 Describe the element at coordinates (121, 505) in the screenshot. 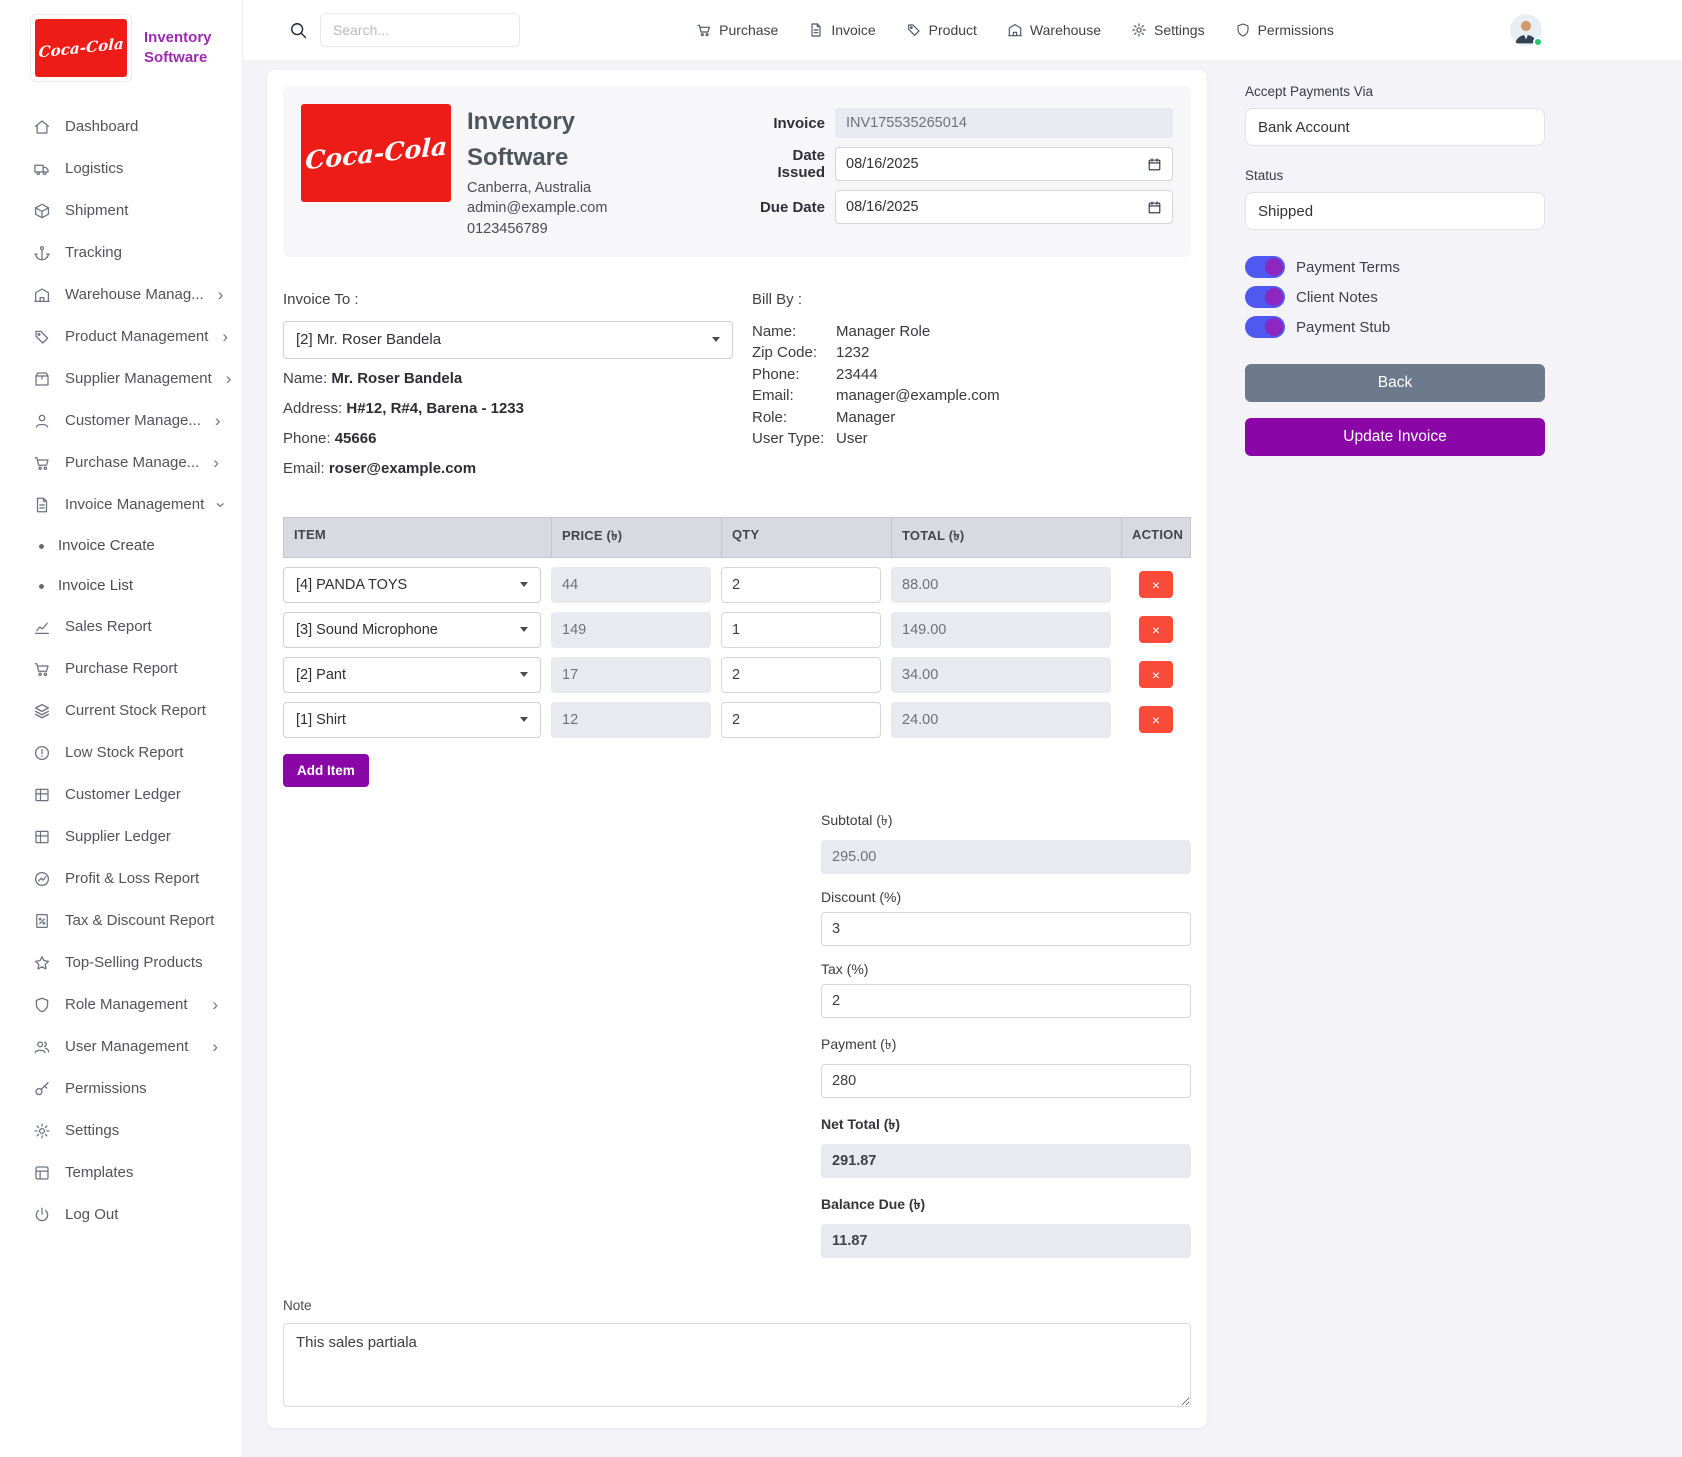

I see `sidebar-item-invoice-management: Invoice Management ›` at that location.